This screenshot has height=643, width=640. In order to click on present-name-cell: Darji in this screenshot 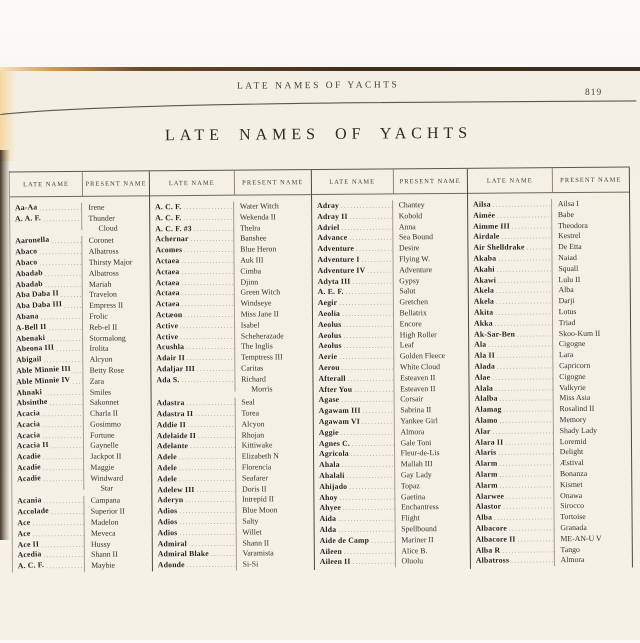, I will do `click(591, 301)`.